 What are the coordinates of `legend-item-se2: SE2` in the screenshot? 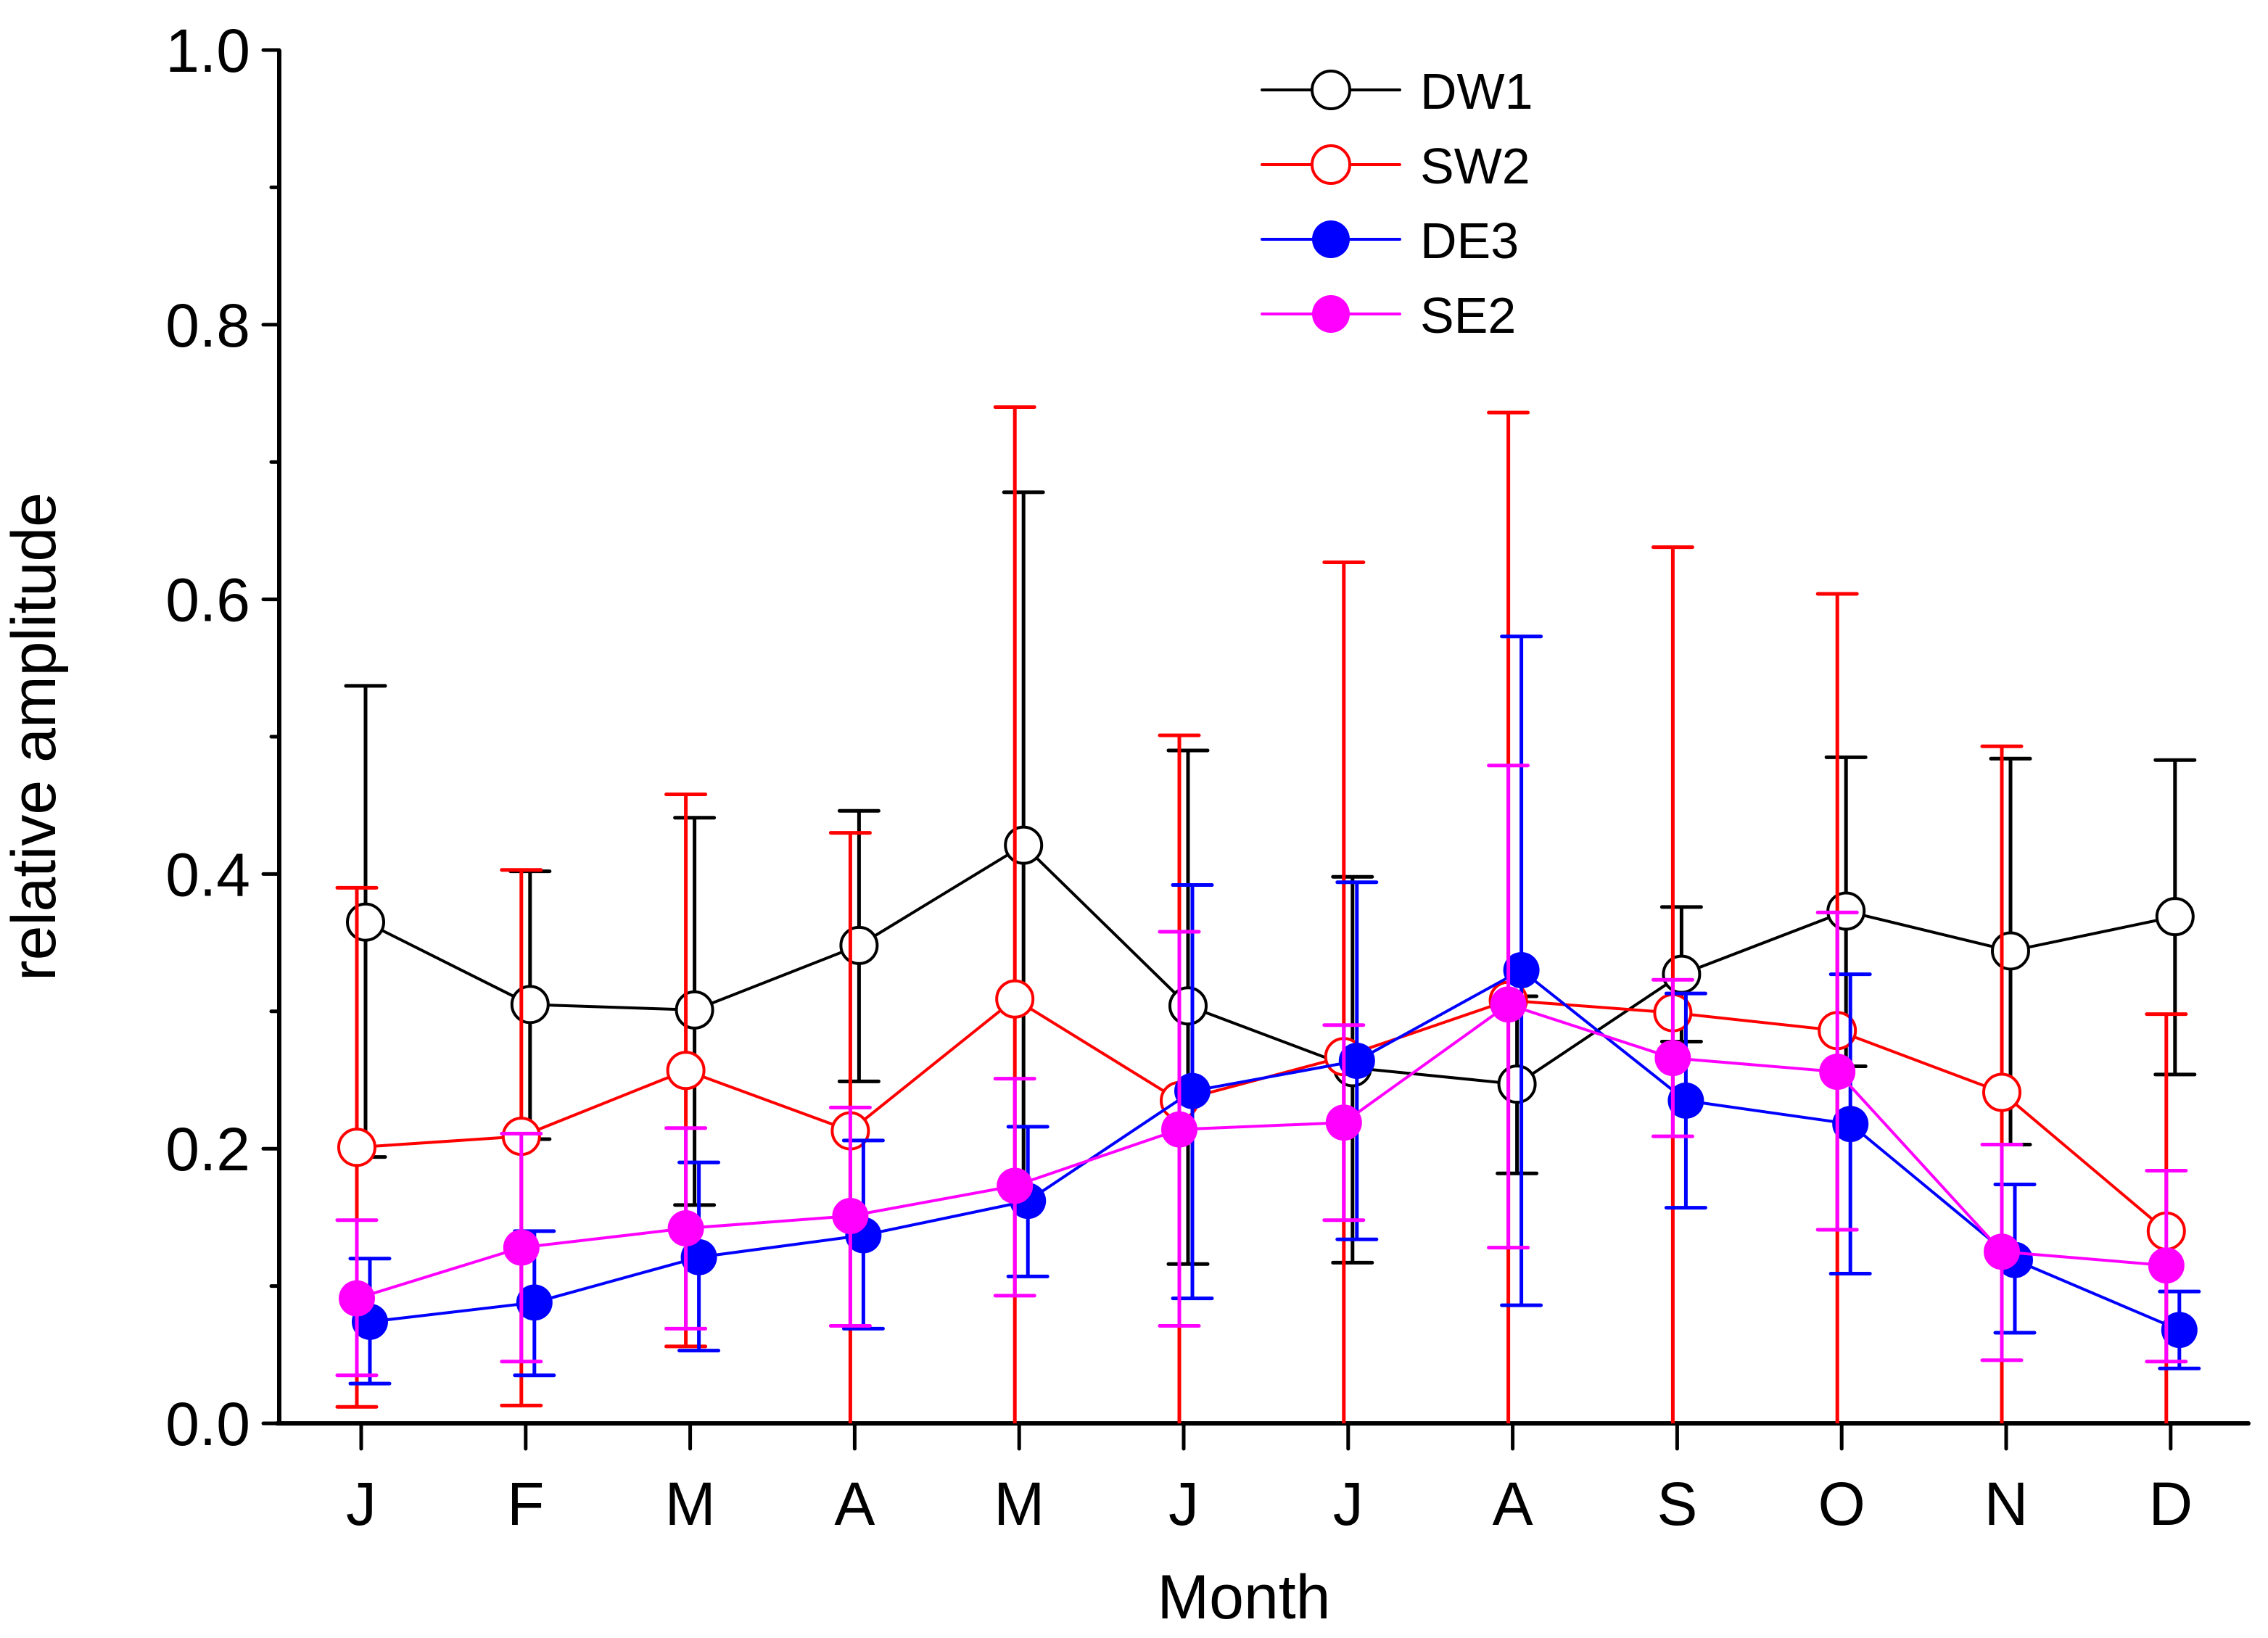 It's located at (1388, 315).